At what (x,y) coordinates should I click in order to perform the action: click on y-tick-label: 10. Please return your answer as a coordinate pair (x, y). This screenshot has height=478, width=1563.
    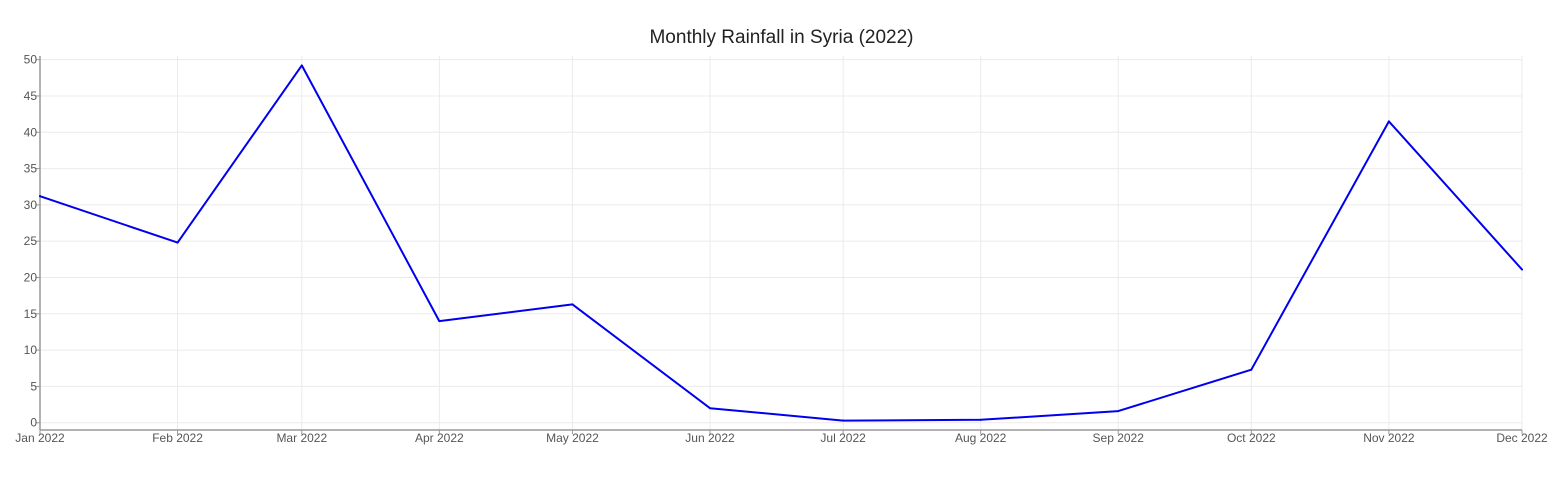
    Looking at the image, I should click on (31, 350).